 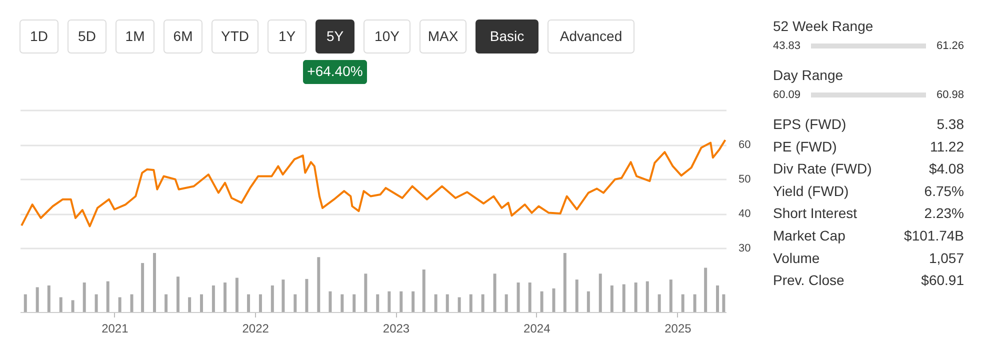 I want to click on category-label: YTD, so click(x=235, y=36).